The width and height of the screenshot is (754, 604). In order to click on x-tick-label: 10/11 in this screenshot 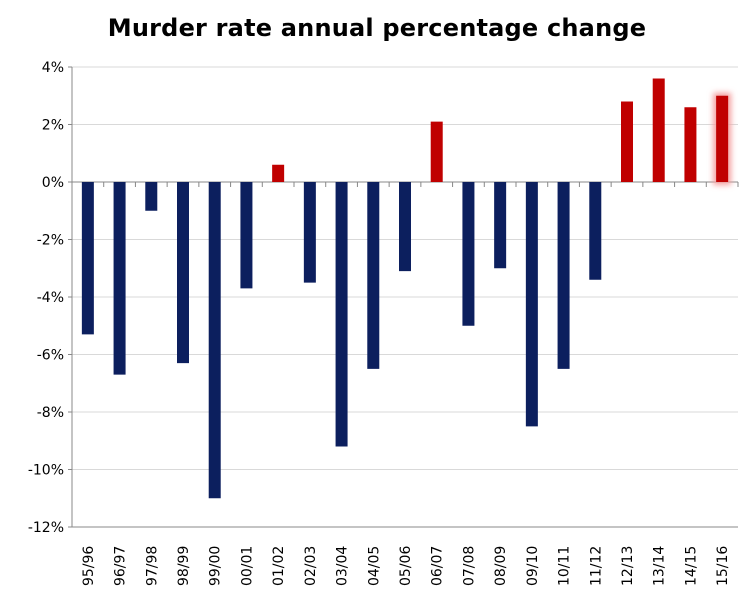, I will do `click(565, 566)`.